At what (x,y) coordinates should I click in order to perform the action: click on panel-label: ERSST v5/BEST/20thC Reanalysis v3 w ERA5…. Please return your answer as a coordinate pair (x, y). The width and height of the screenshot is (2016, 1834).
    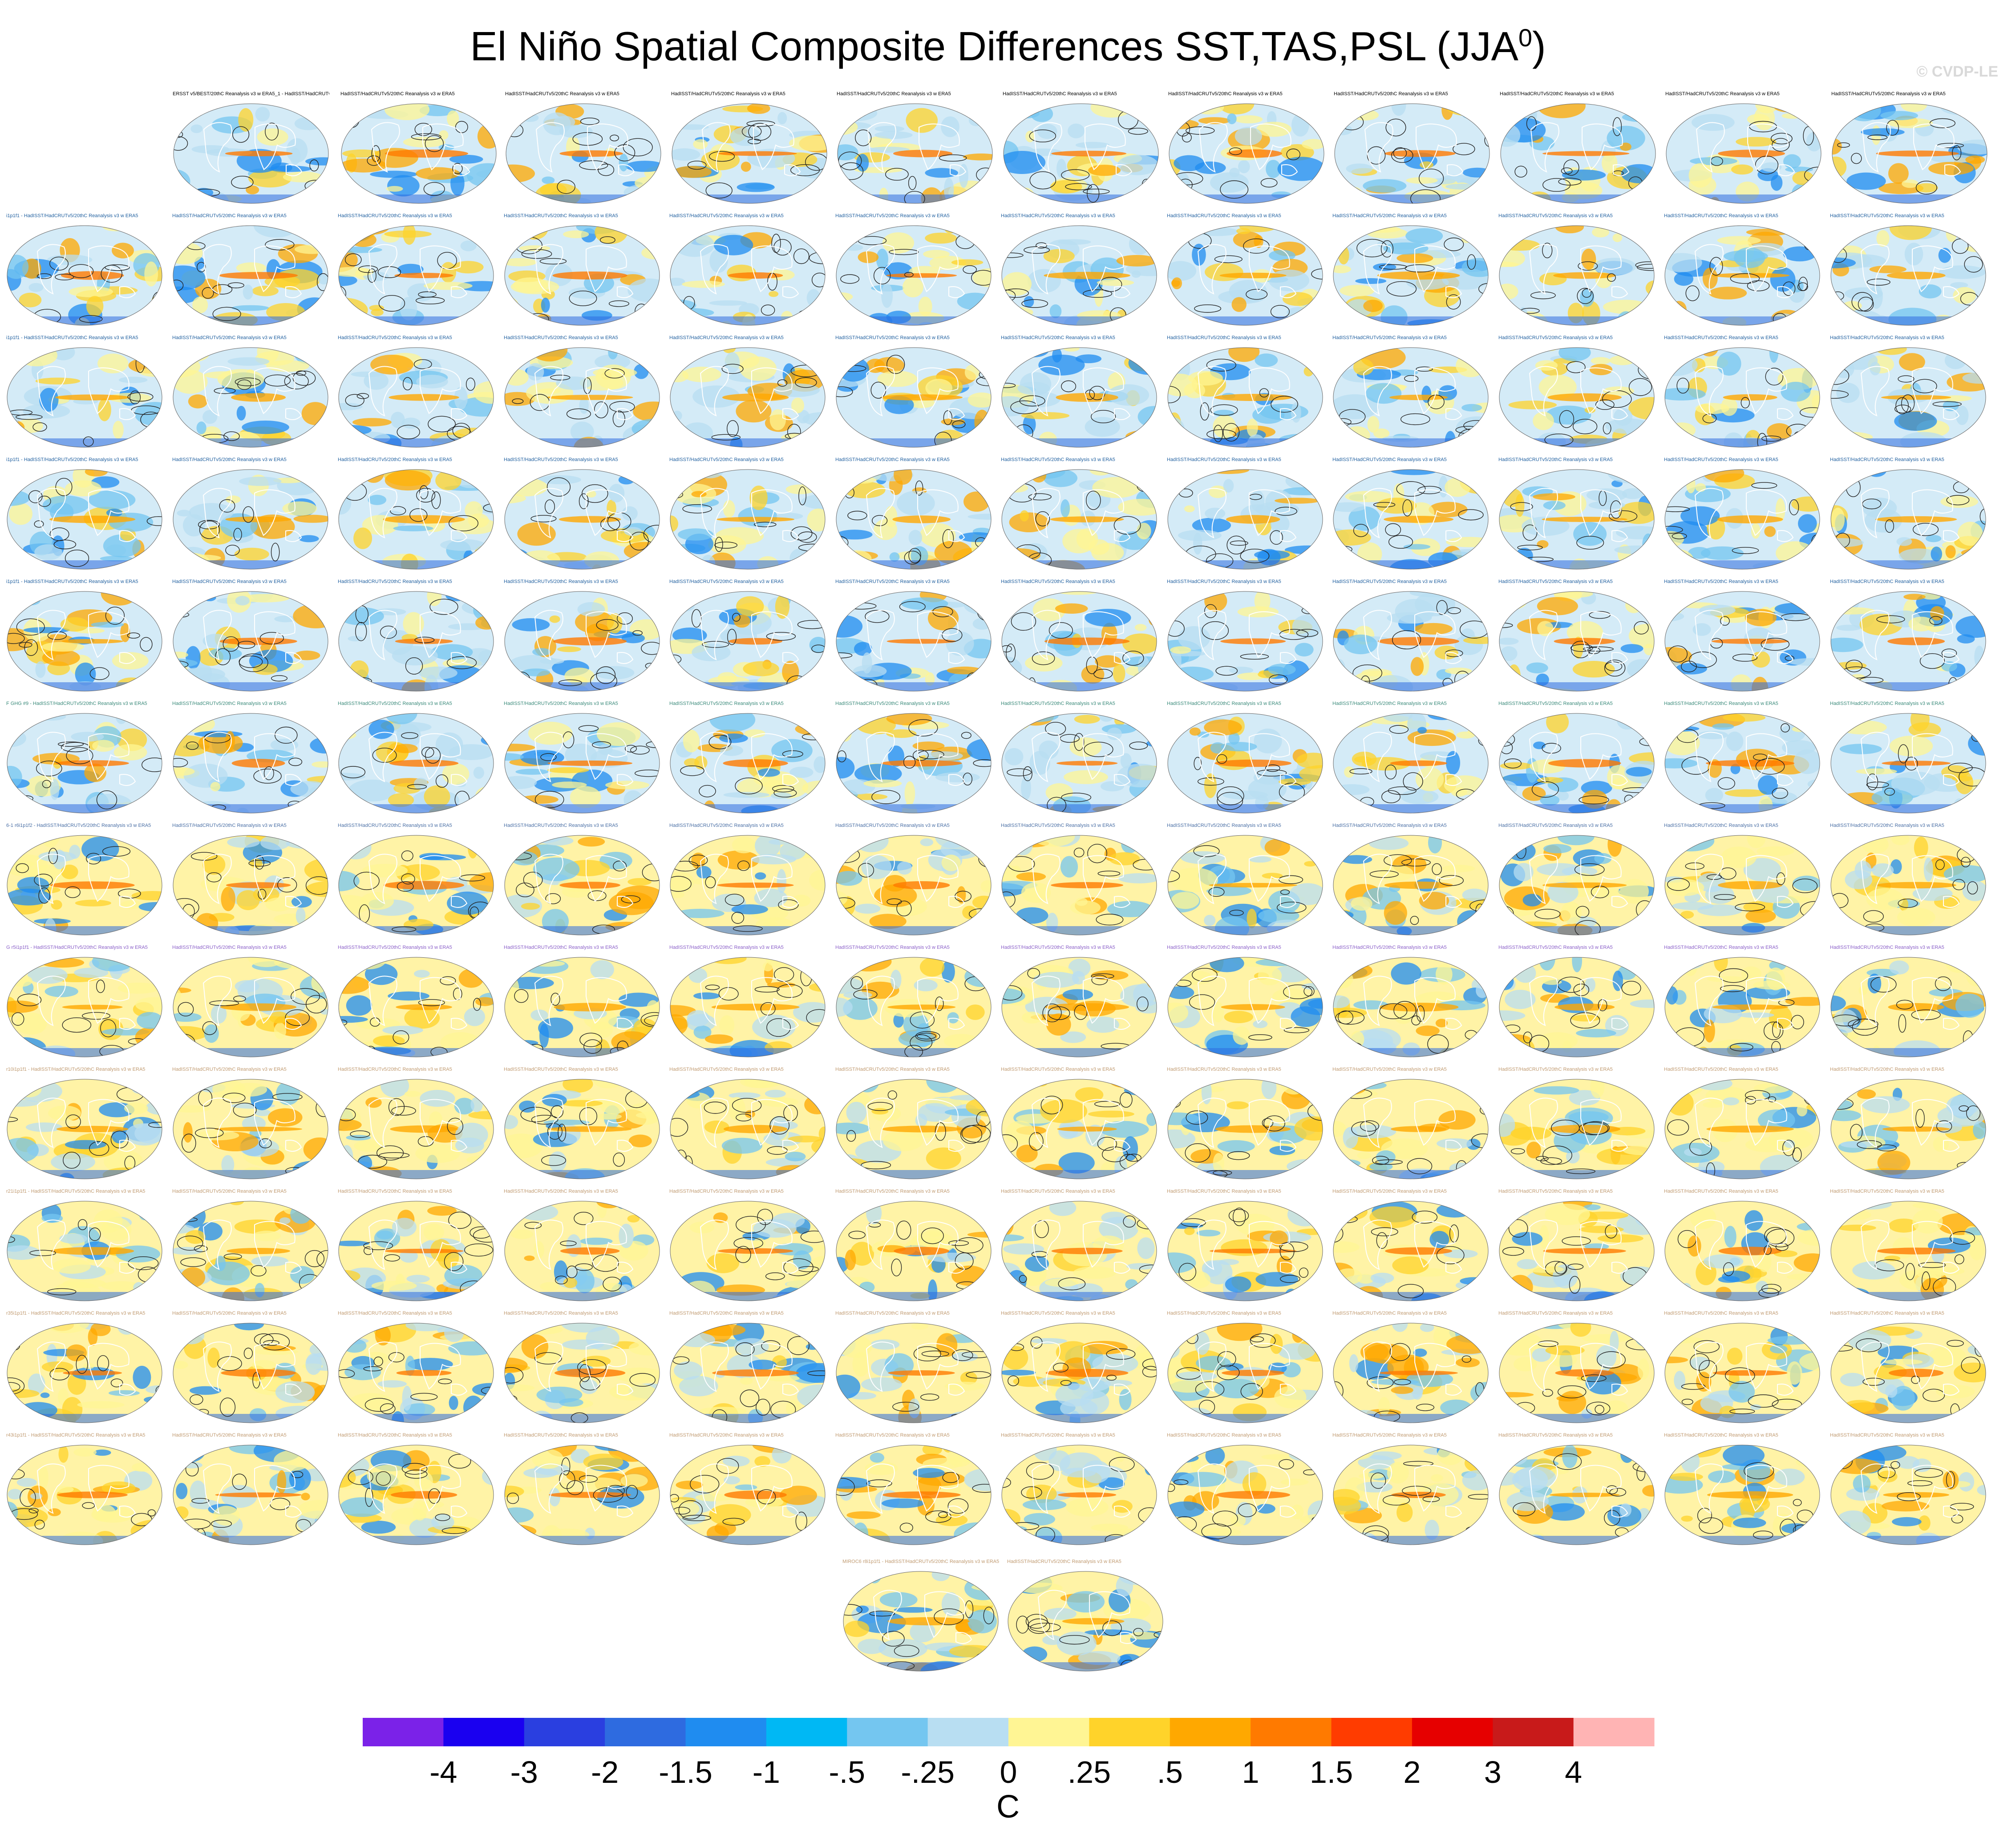
    Looking at the image, I should click on (251, 94).